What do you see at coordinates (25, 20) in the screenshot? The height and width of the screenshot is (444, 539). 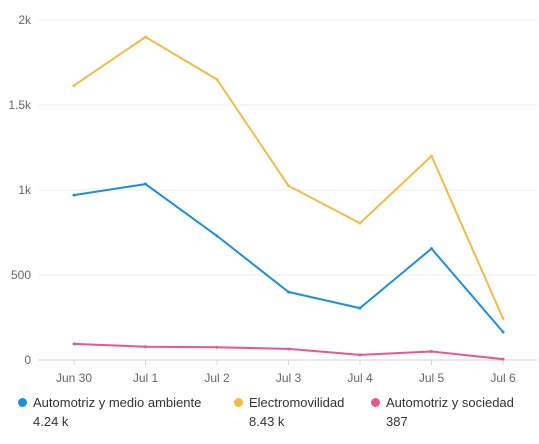 I see `y-tick-label: 2k` at bounding box center [25, 20].